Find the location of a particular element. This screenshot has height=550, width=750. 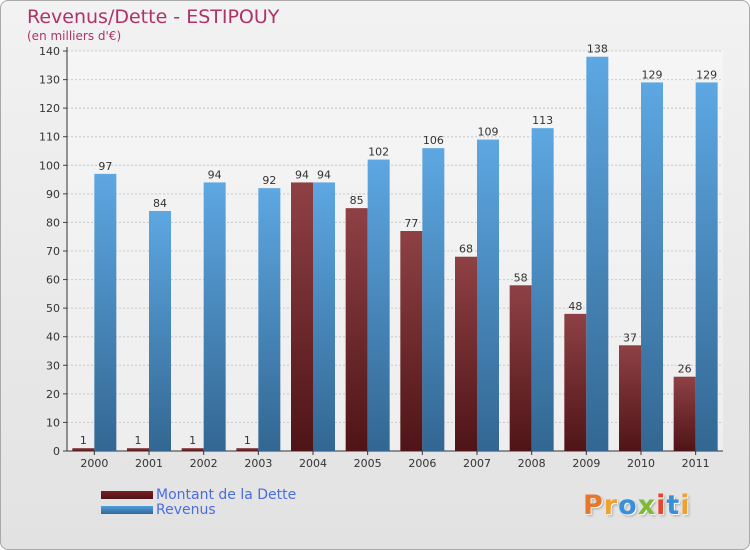

y-tick-label: 40 is located at coordinates (53, 337).